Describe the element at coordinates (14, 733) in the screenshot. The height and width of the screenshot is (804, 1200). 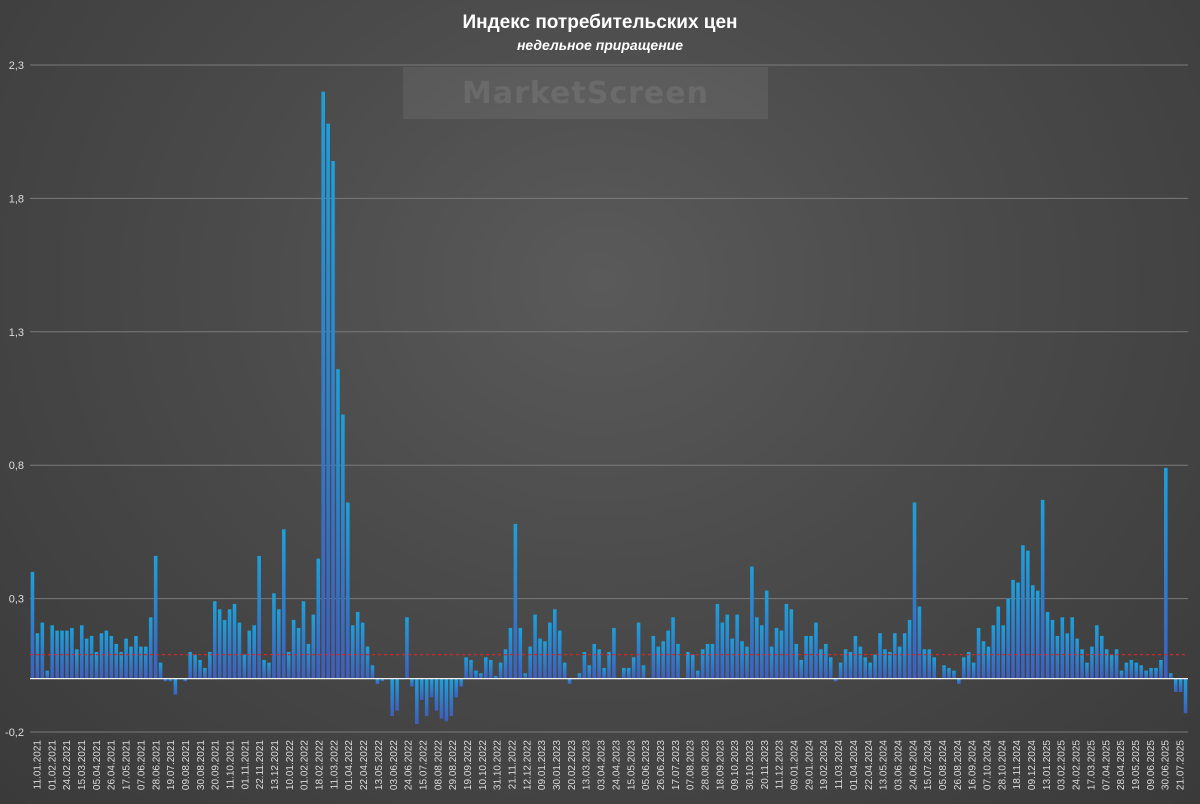
I see `y-tick-label: -0,2` at that location.